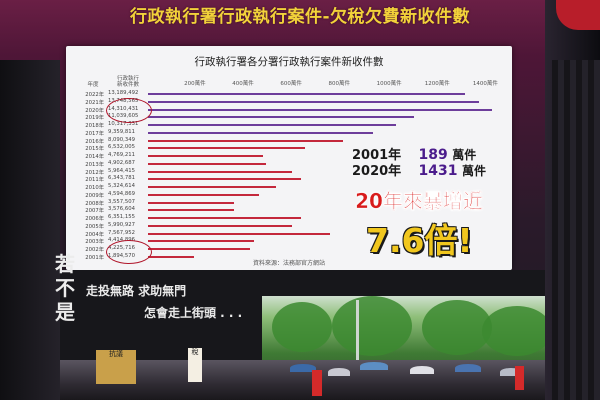  What do you see at coordinates (65, 312) in the screenshot?
I see `vertical-char: 是` at bounding box center [65, 312].